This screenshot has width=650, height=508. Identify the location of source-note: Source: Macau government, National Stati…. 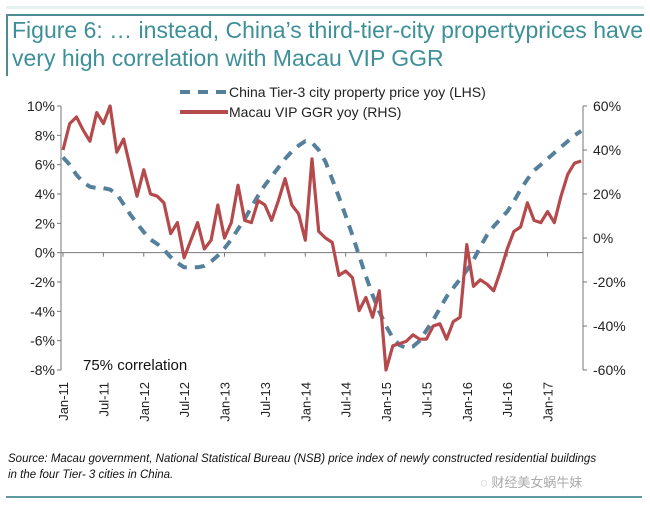
(302, 467).